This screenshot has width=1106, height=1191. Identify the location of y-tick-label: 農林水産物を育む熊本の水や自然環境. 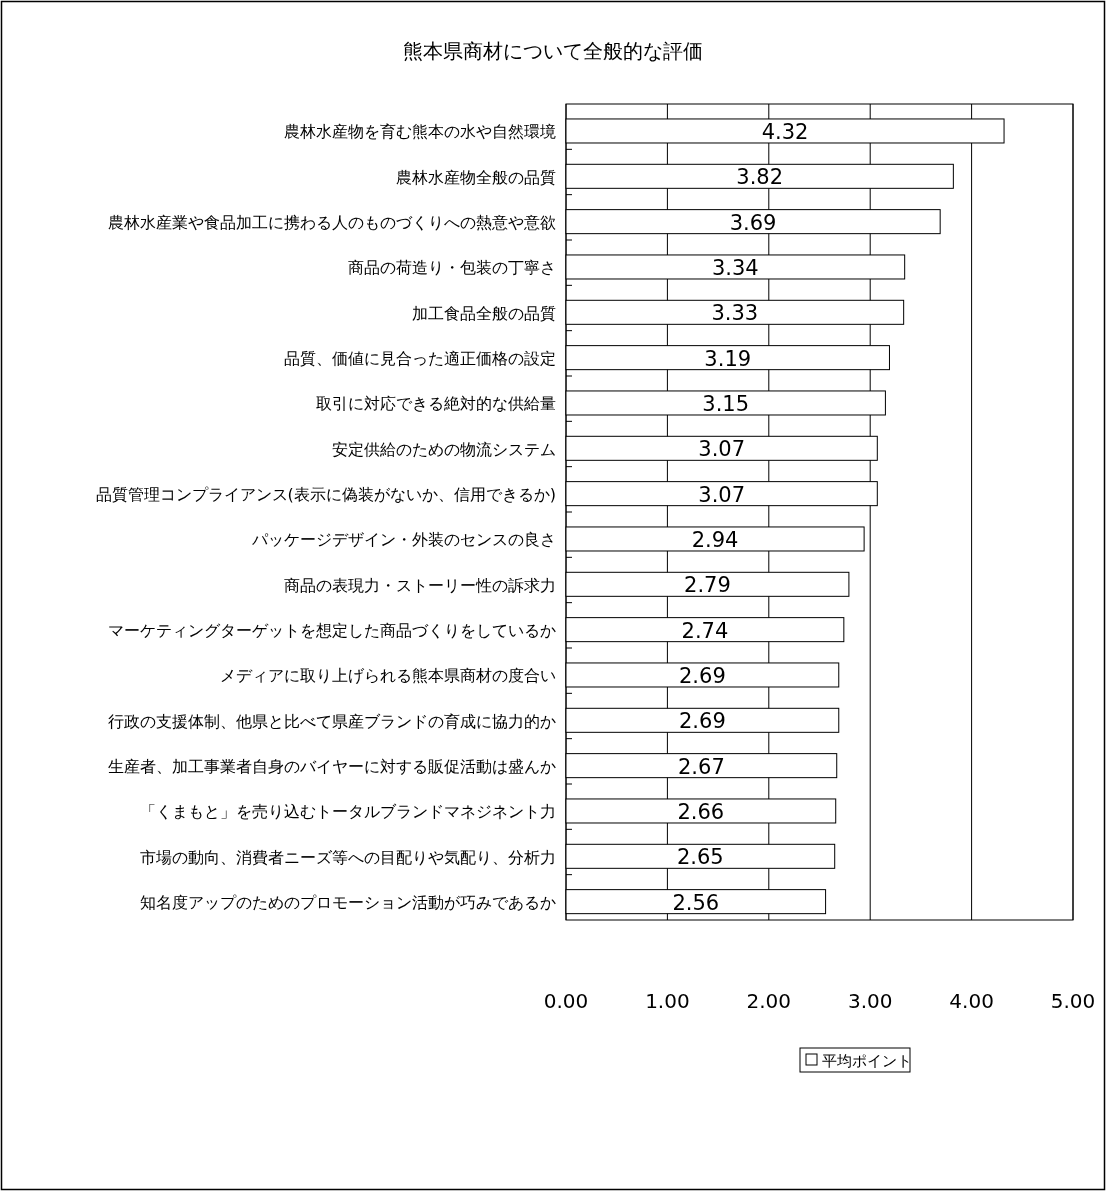
(420, 132).